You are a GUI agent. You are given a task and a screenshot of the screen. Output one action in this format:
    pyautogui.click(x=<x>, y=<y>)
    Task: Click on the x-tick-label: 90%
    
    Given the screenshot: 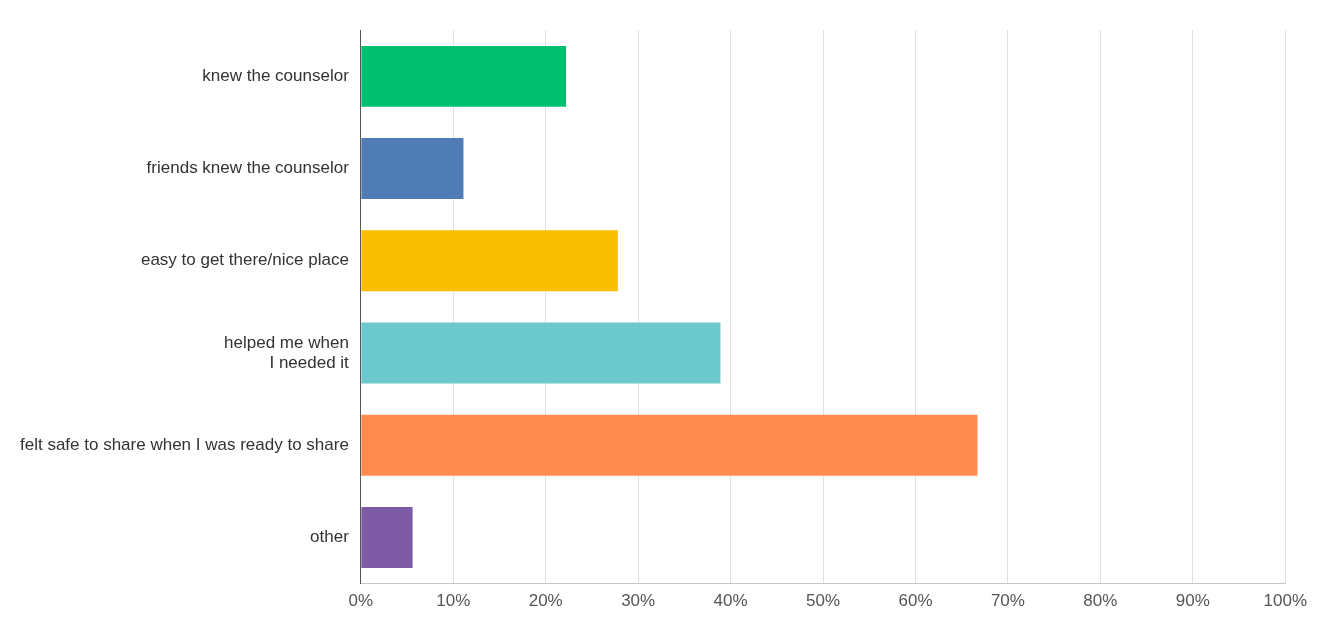 What is the action you would take?
    pyautogui.click(x=1192, y=601)
    